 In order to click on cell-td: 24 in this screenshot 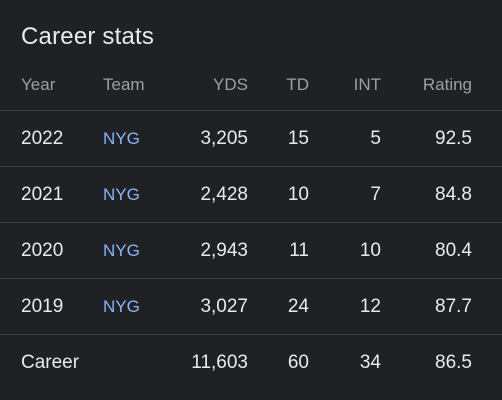, I will do `click(278, 306)`.